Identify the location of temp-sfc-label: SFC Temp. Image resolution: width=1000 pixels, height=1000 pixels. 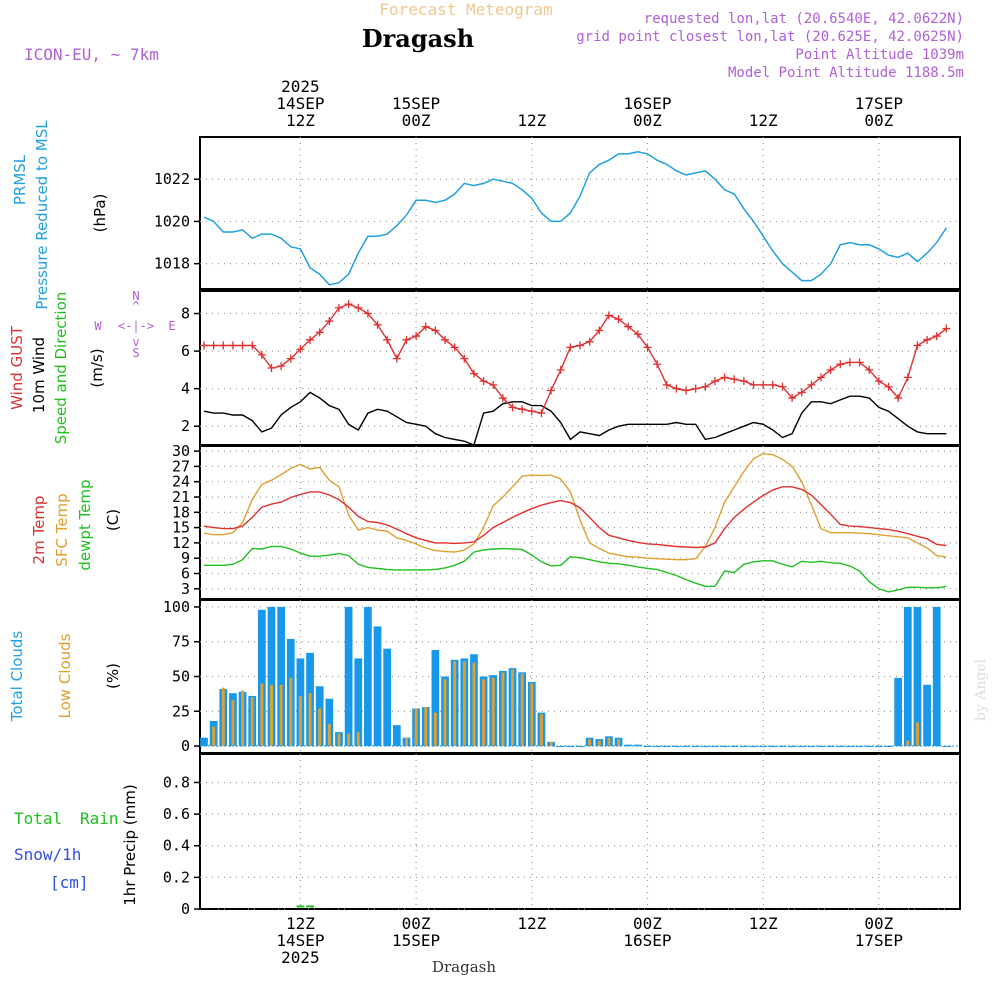
(62, 529).